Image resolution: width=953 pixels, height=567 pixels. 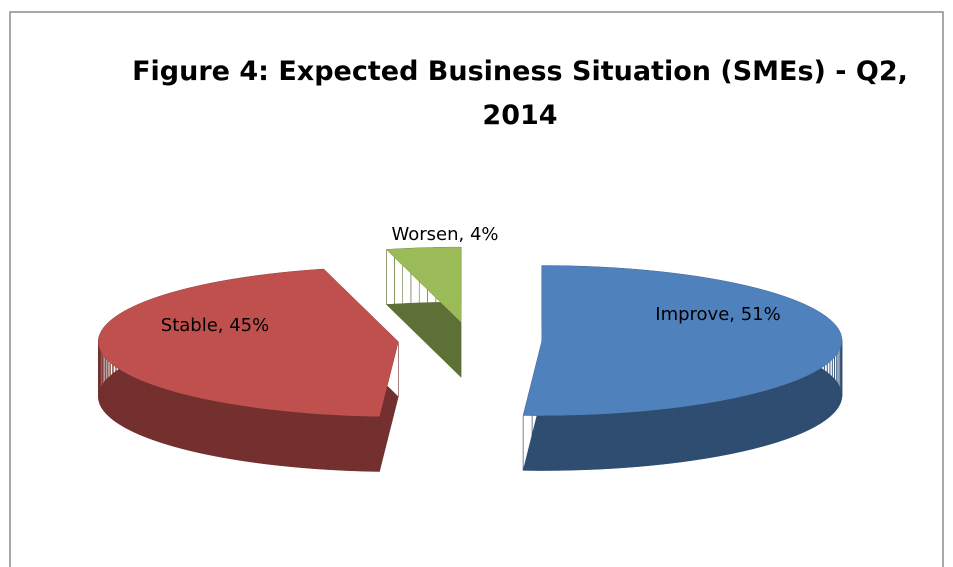 What do you see at coordinates (717, 314) in the screenshot?
I see `data-label: Improve, 51%` at bounding box center [717, 314].